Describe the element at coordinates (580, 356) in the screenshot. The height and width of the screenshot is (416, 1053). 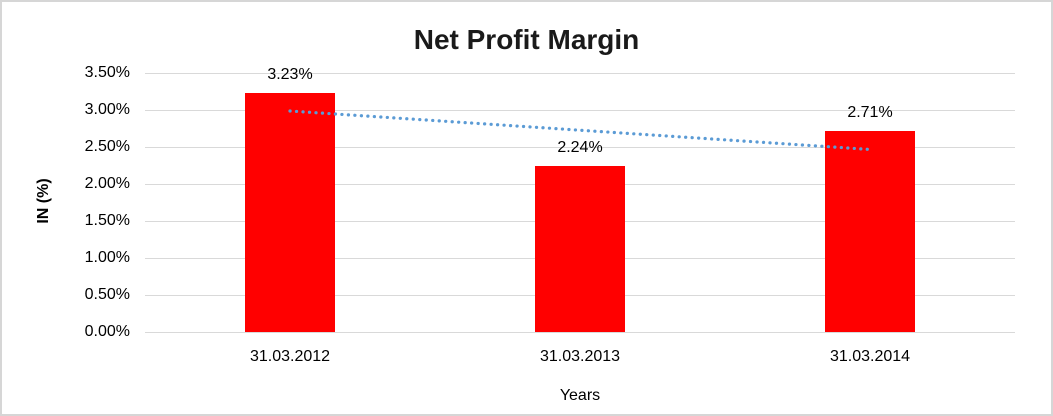
I see `x-axis-tick-label: 31.03.2013` at that location.